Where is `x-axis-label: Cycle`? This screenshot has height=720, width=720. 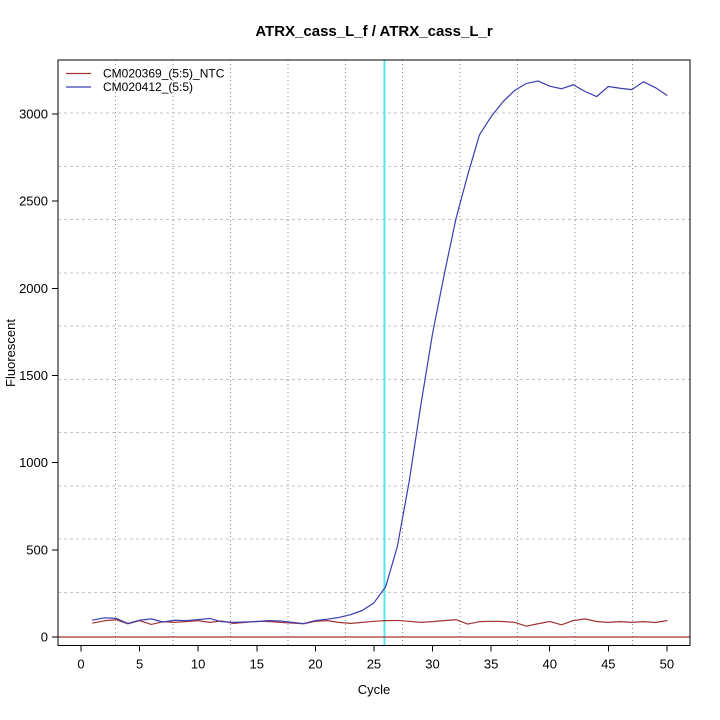
x-axis-label: Cycle is located at coordinates (374, 689).